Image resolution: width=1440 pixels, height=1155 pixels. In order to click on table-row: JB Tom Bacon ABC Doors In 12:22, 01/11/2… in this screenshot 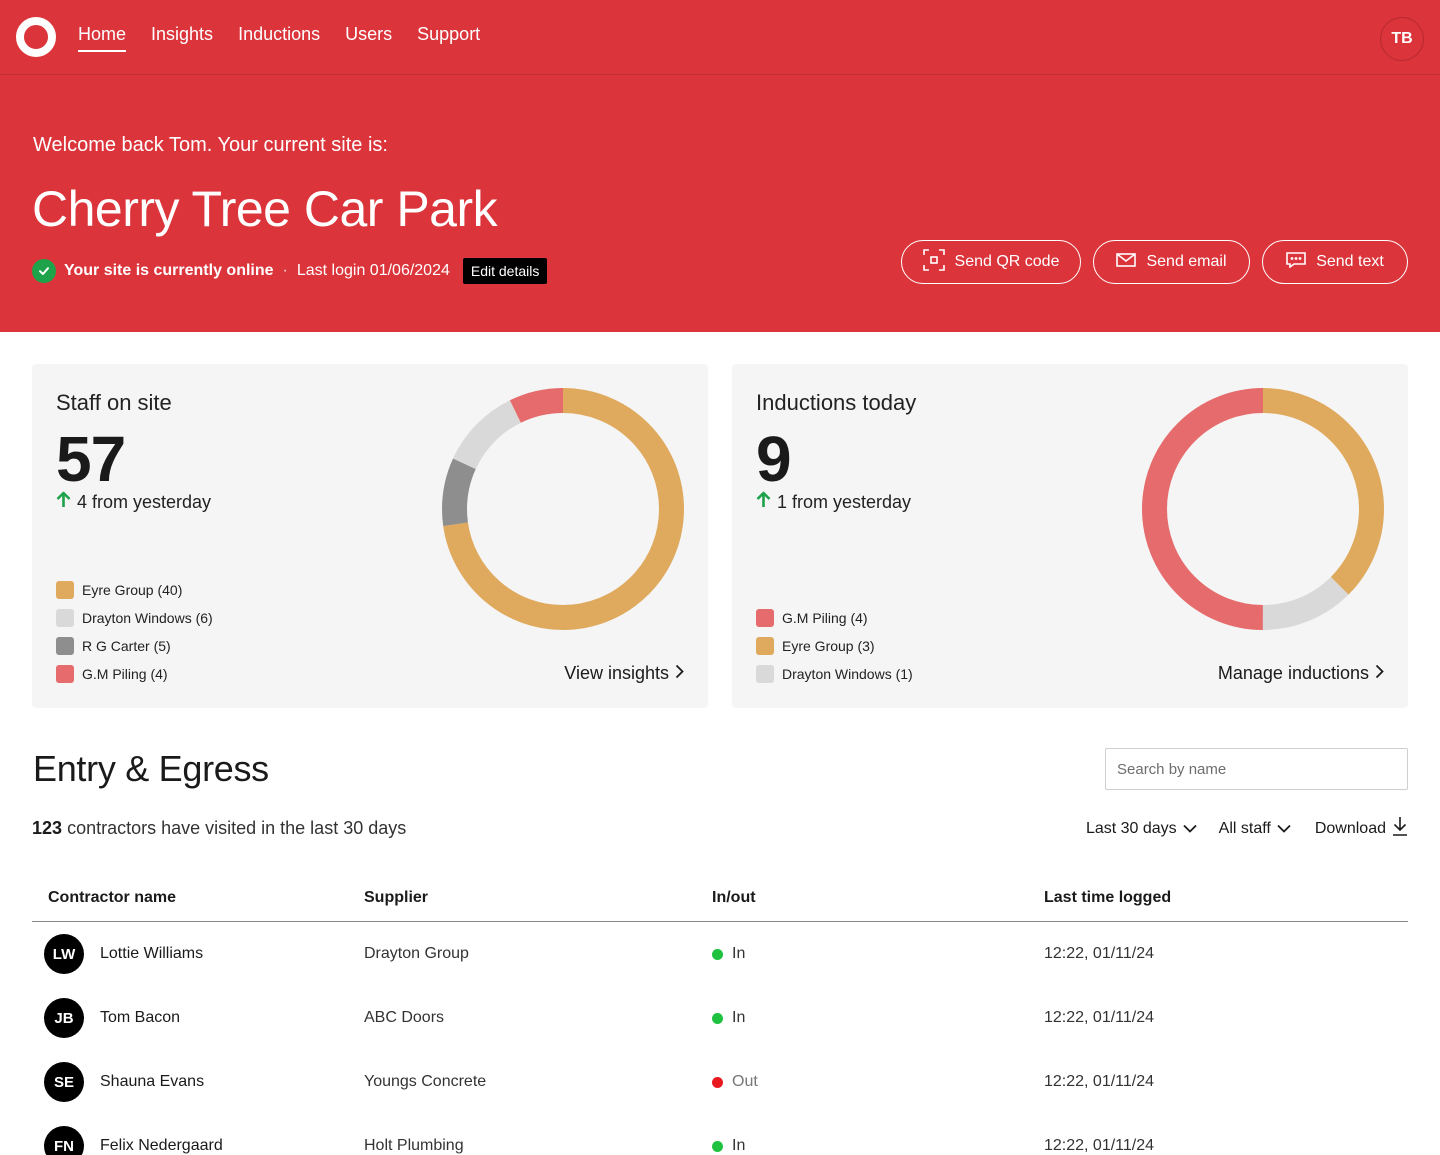, I will do `click(720, 1018)`.